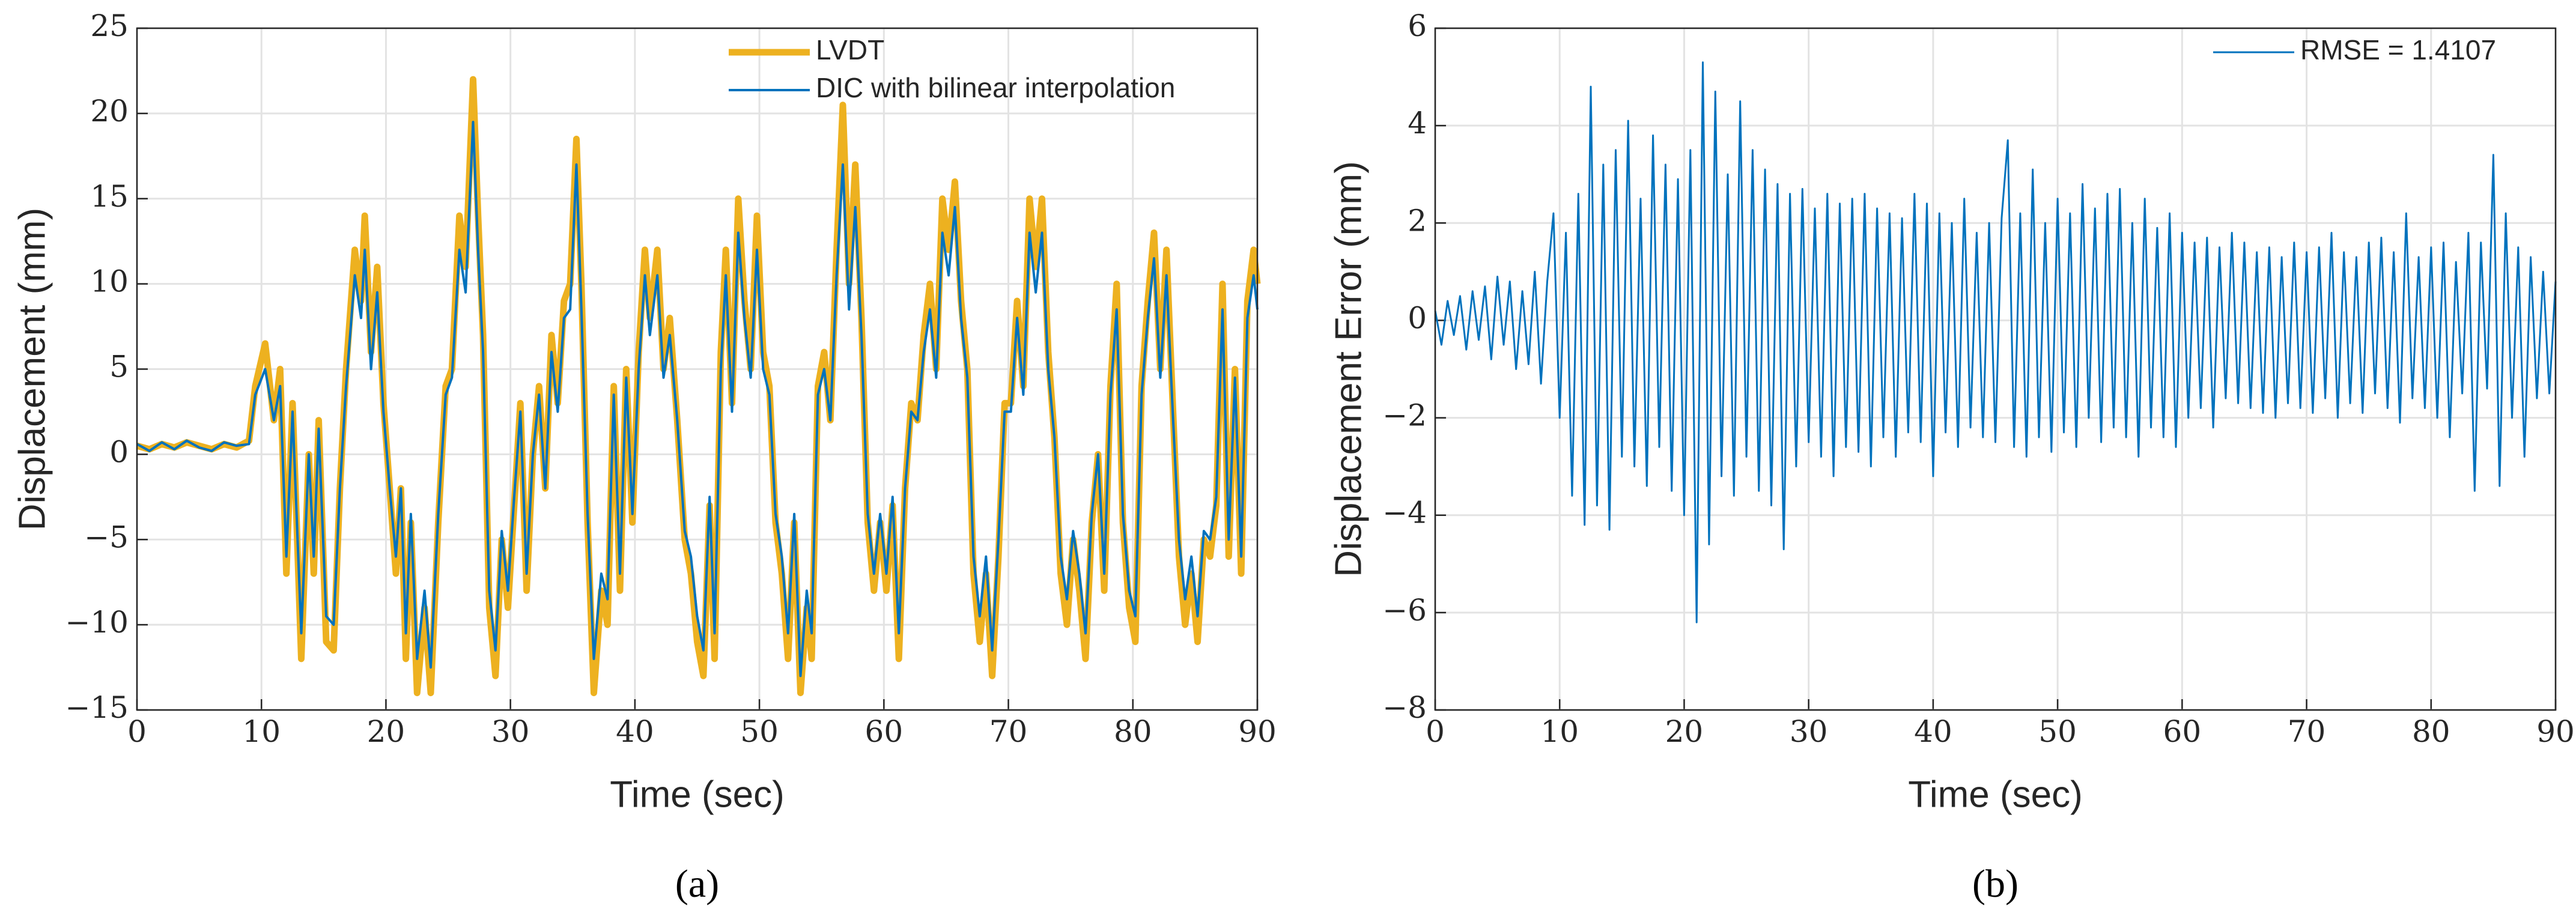  What do you see at coordinates (850, 50) in the screenshot?
I see `legend-label: LVDT` at bounding box center [850, 50].